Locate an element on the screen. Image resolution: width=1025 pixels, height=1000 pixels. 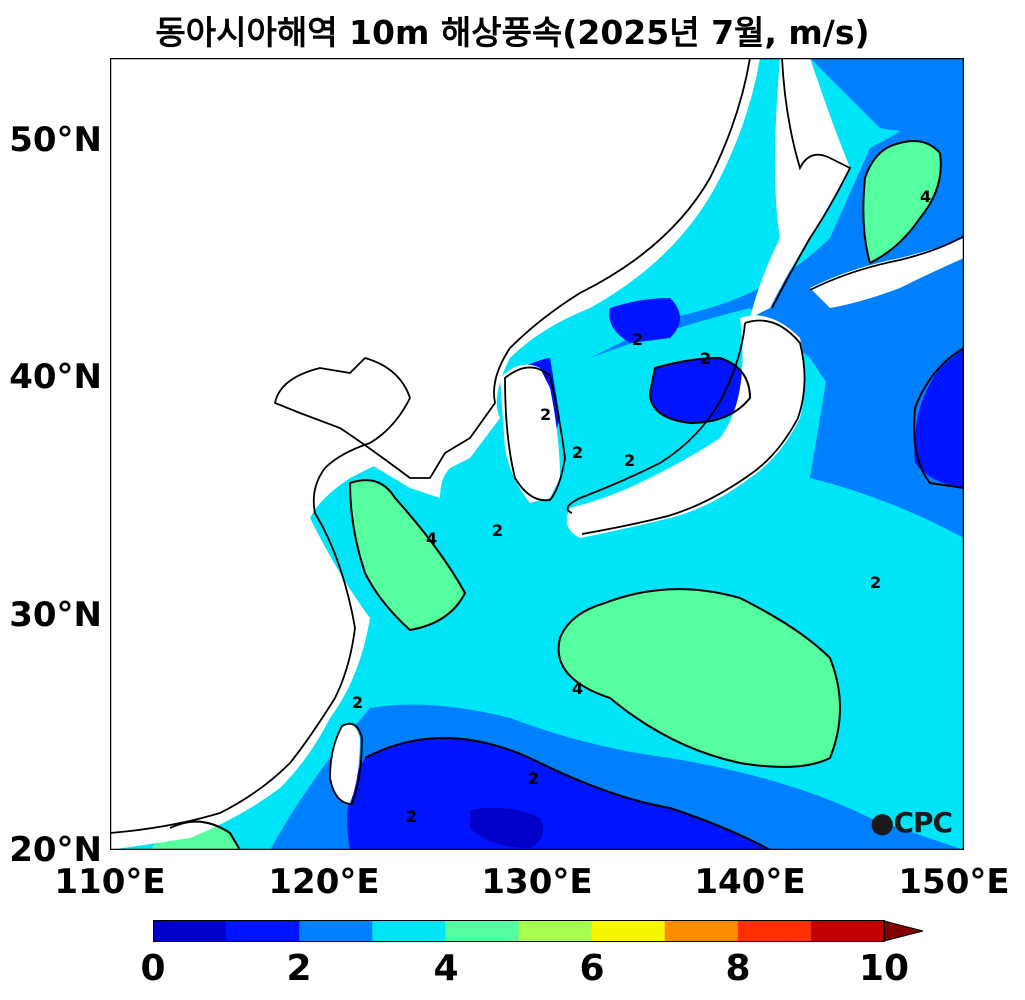
colorbar-label: 4 is located at coordinates (446, 968).